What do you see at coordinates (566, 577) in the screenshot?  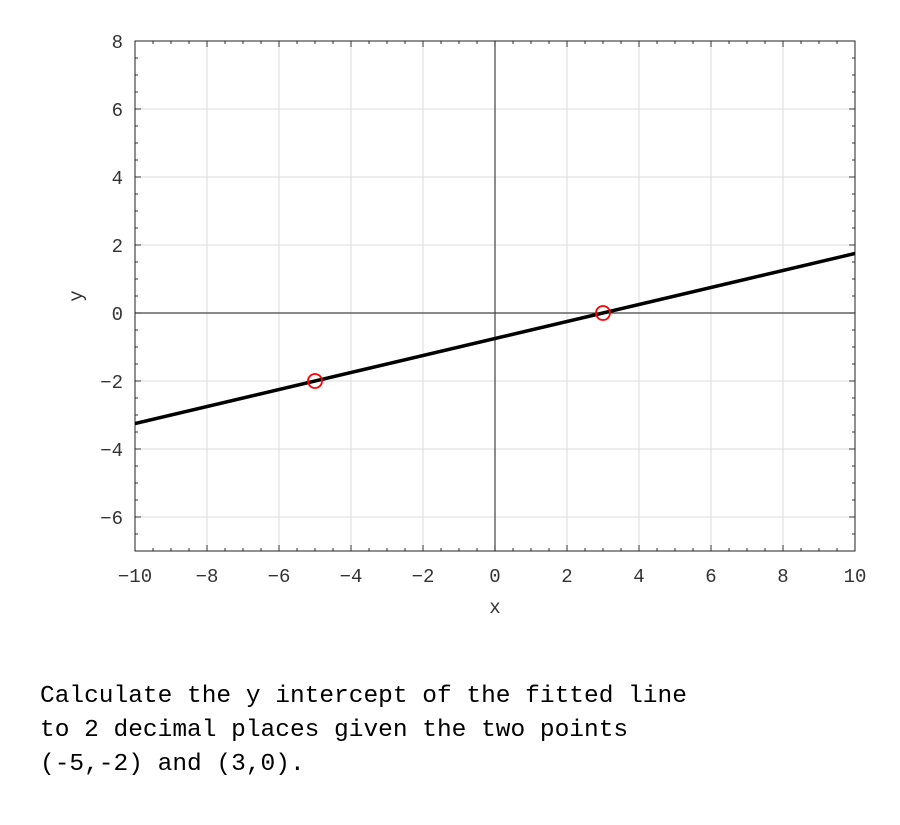 I see `x-tick-label: 2` at bounding box center [566, 577].